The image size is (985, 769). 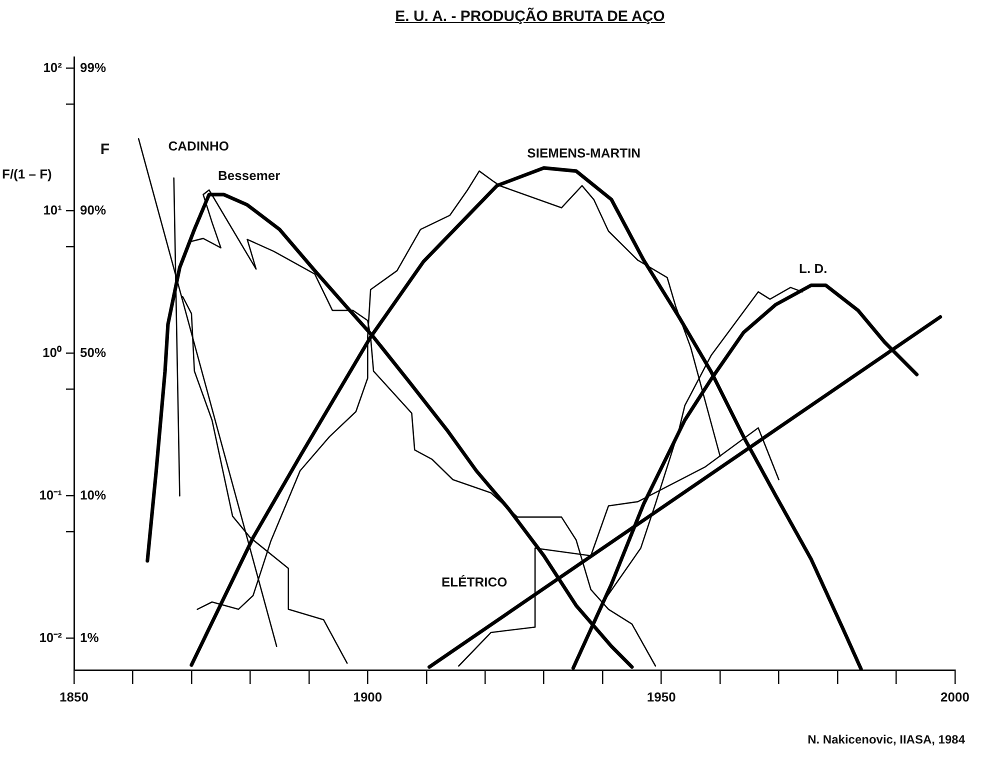 I want to click on series-label: L. D., so click(x=813, y=268).